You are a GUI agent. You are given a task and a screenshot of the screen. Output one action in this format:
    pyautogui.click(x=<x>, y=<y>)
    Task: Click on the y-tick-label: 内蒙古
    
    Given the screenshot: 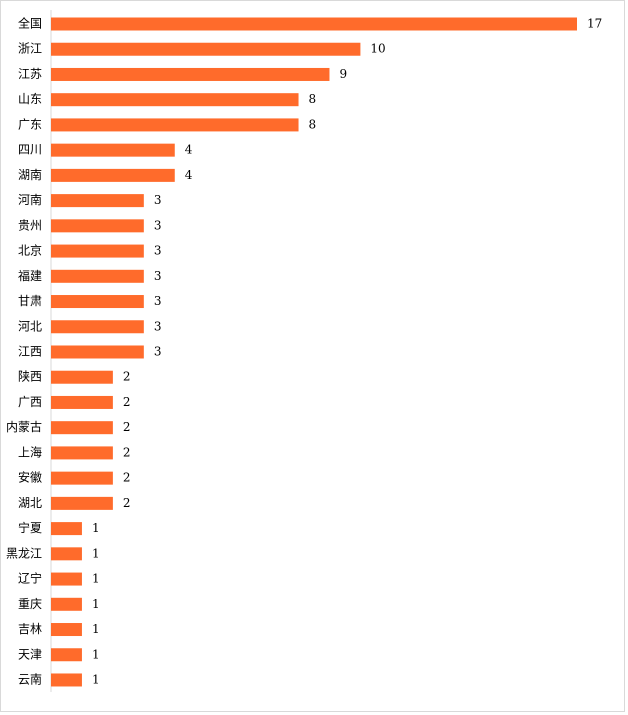 What is the action you would take?
    pyautogui.click(x=24, y=426)
    